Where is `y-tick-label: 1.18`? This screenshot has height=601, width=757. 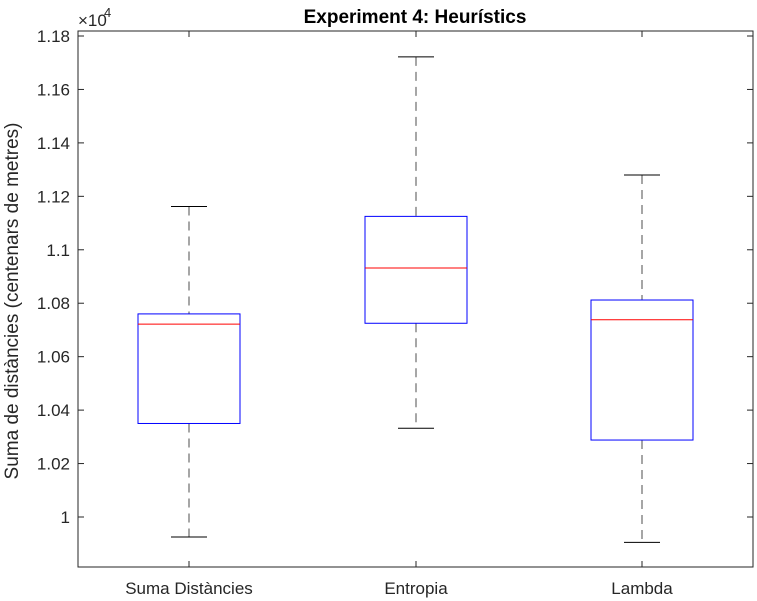
y-tick-label: 1.18 is located at coordinates (53, 36).